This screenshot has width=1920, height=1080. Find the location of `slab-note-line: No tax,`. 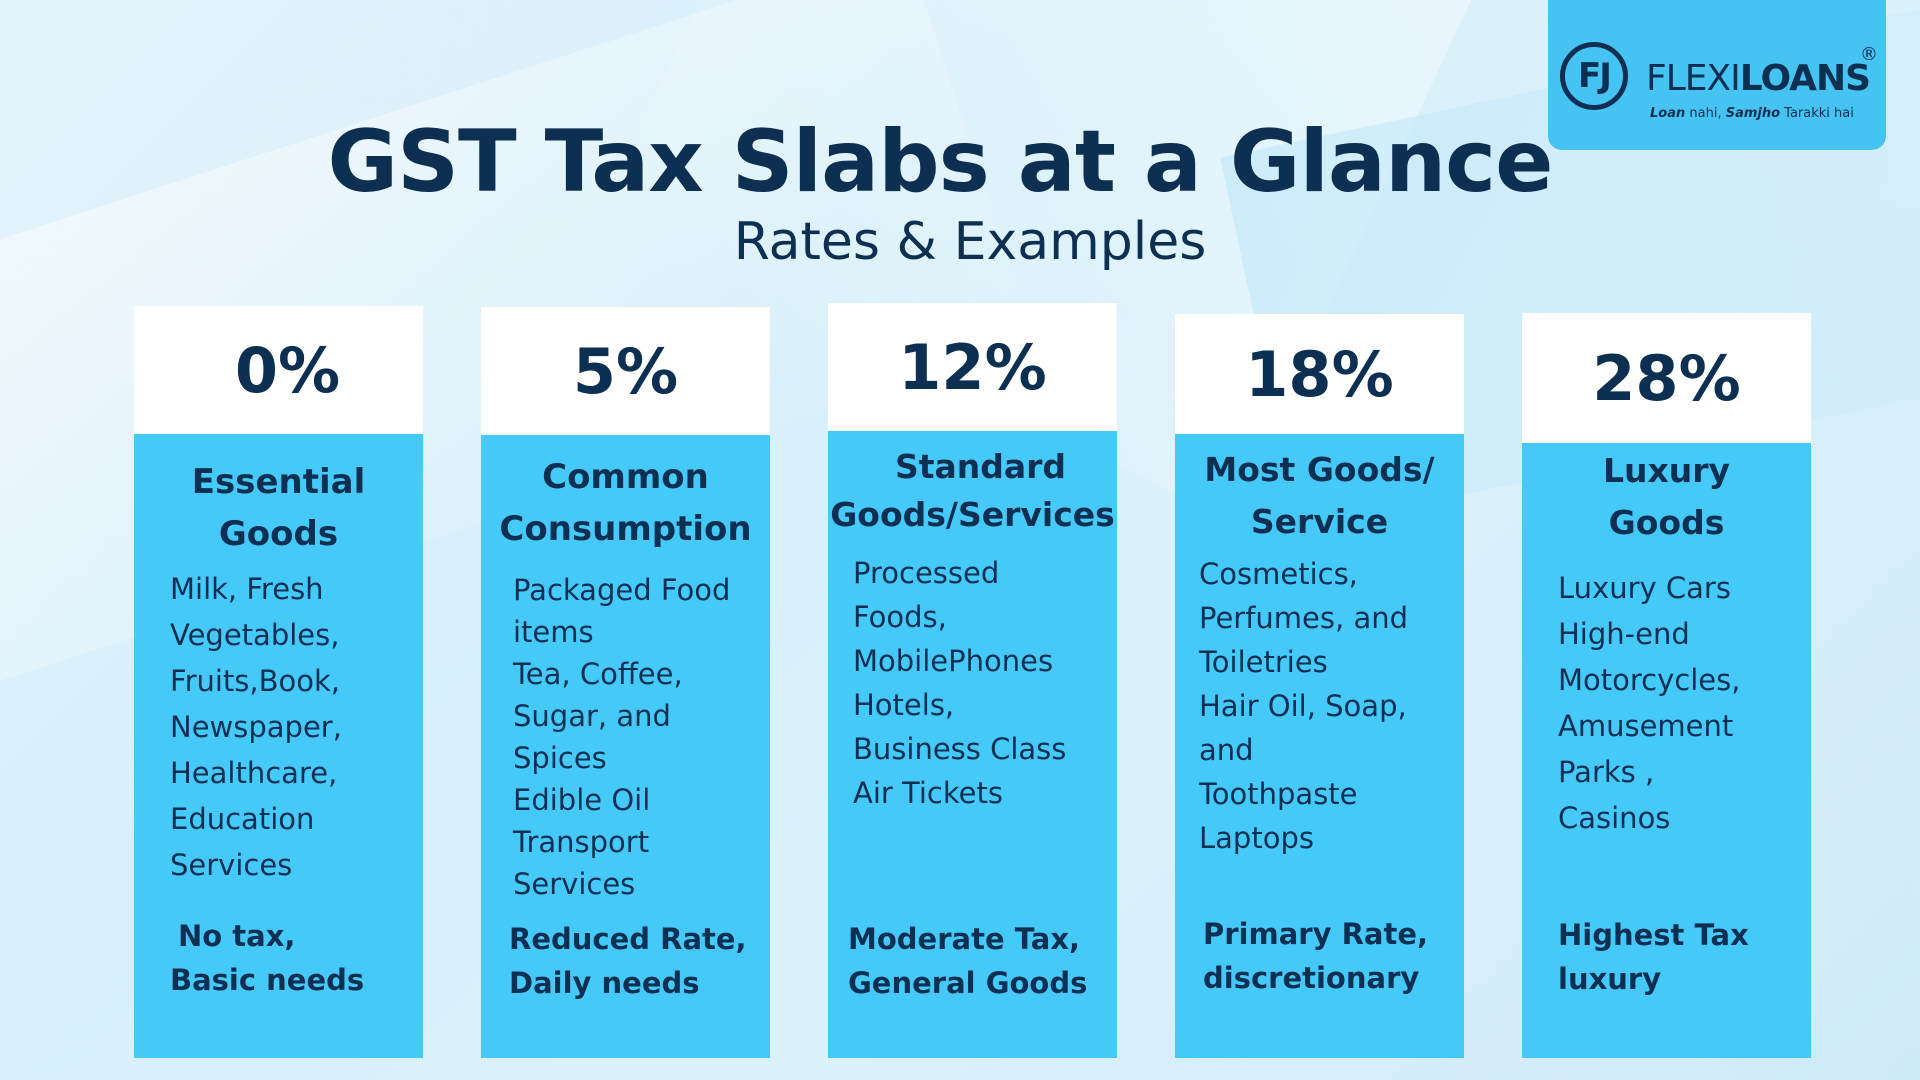

slab-note-line: No tax, is located at coordinates (237, 936).